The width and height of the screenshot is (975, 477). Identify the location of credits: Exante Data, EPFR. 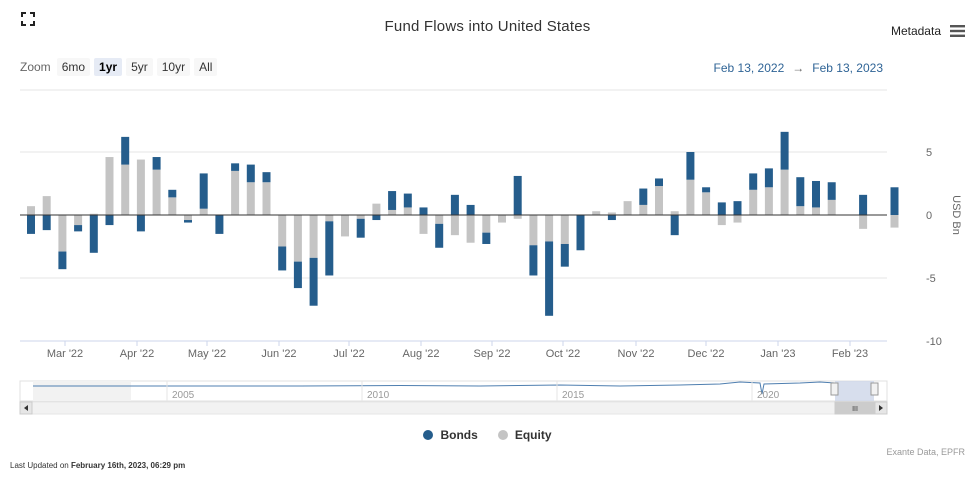
(925, 452).